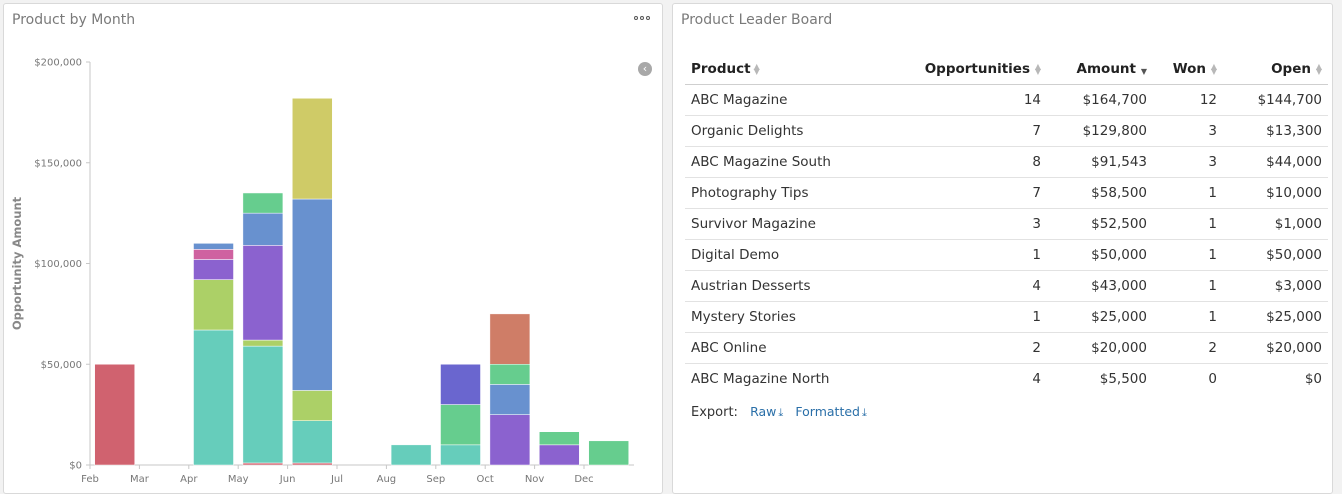 The width and height of the screenshot is (1342, 494). What do you see at coordinates (1006, 100) in the screenshot?
I see `table-row: ABC Magazine 14 $164,700 12 $144,700` at bounding box center [1006, 100].